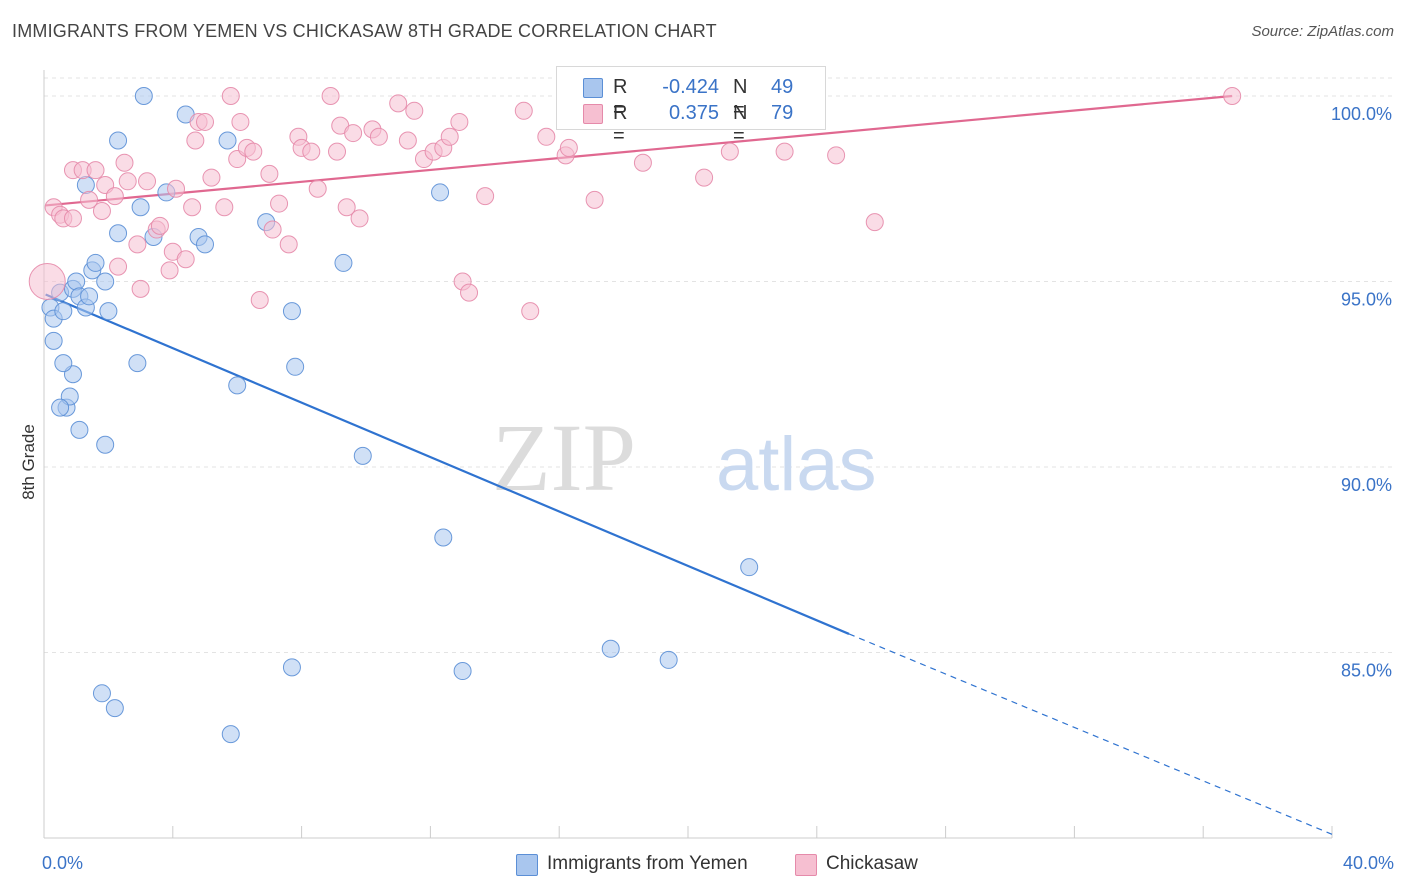 Image resolution: width=1406 pixels, height=892 pixels. I want to click on bottom-legend-label-chickasaw: Chickasaw, so click(872, 863).